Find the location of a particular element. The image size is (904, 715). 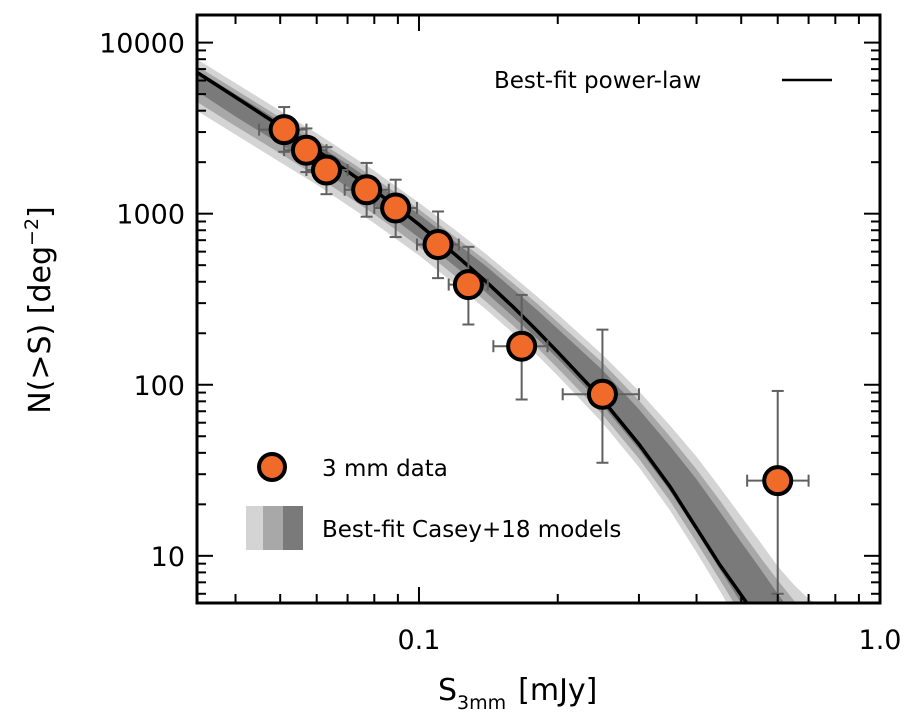

legend-label-power-law: Best-fit power-law is located at coordinates (597, 81).